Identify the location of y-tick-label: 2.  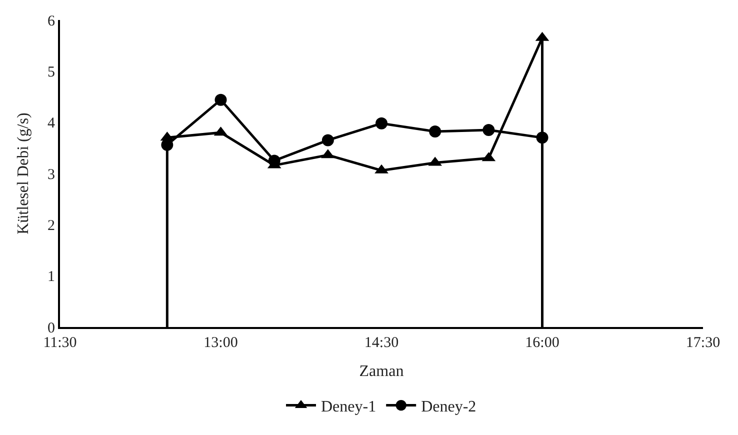
(51, 226).